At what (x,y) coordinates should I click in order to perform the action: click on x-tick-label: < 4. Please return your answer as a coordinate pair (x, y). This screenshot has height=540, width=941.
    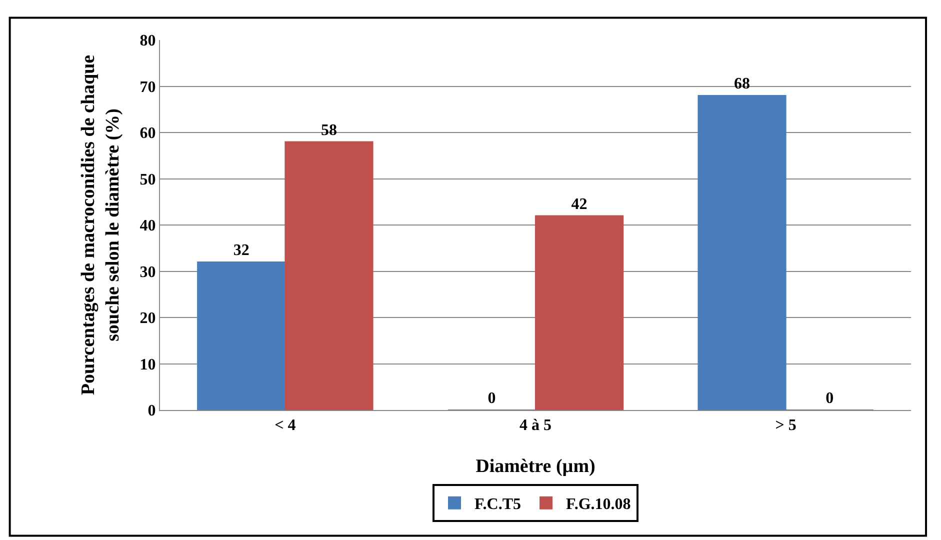
    Looking at the image, I should click on (285, 425).